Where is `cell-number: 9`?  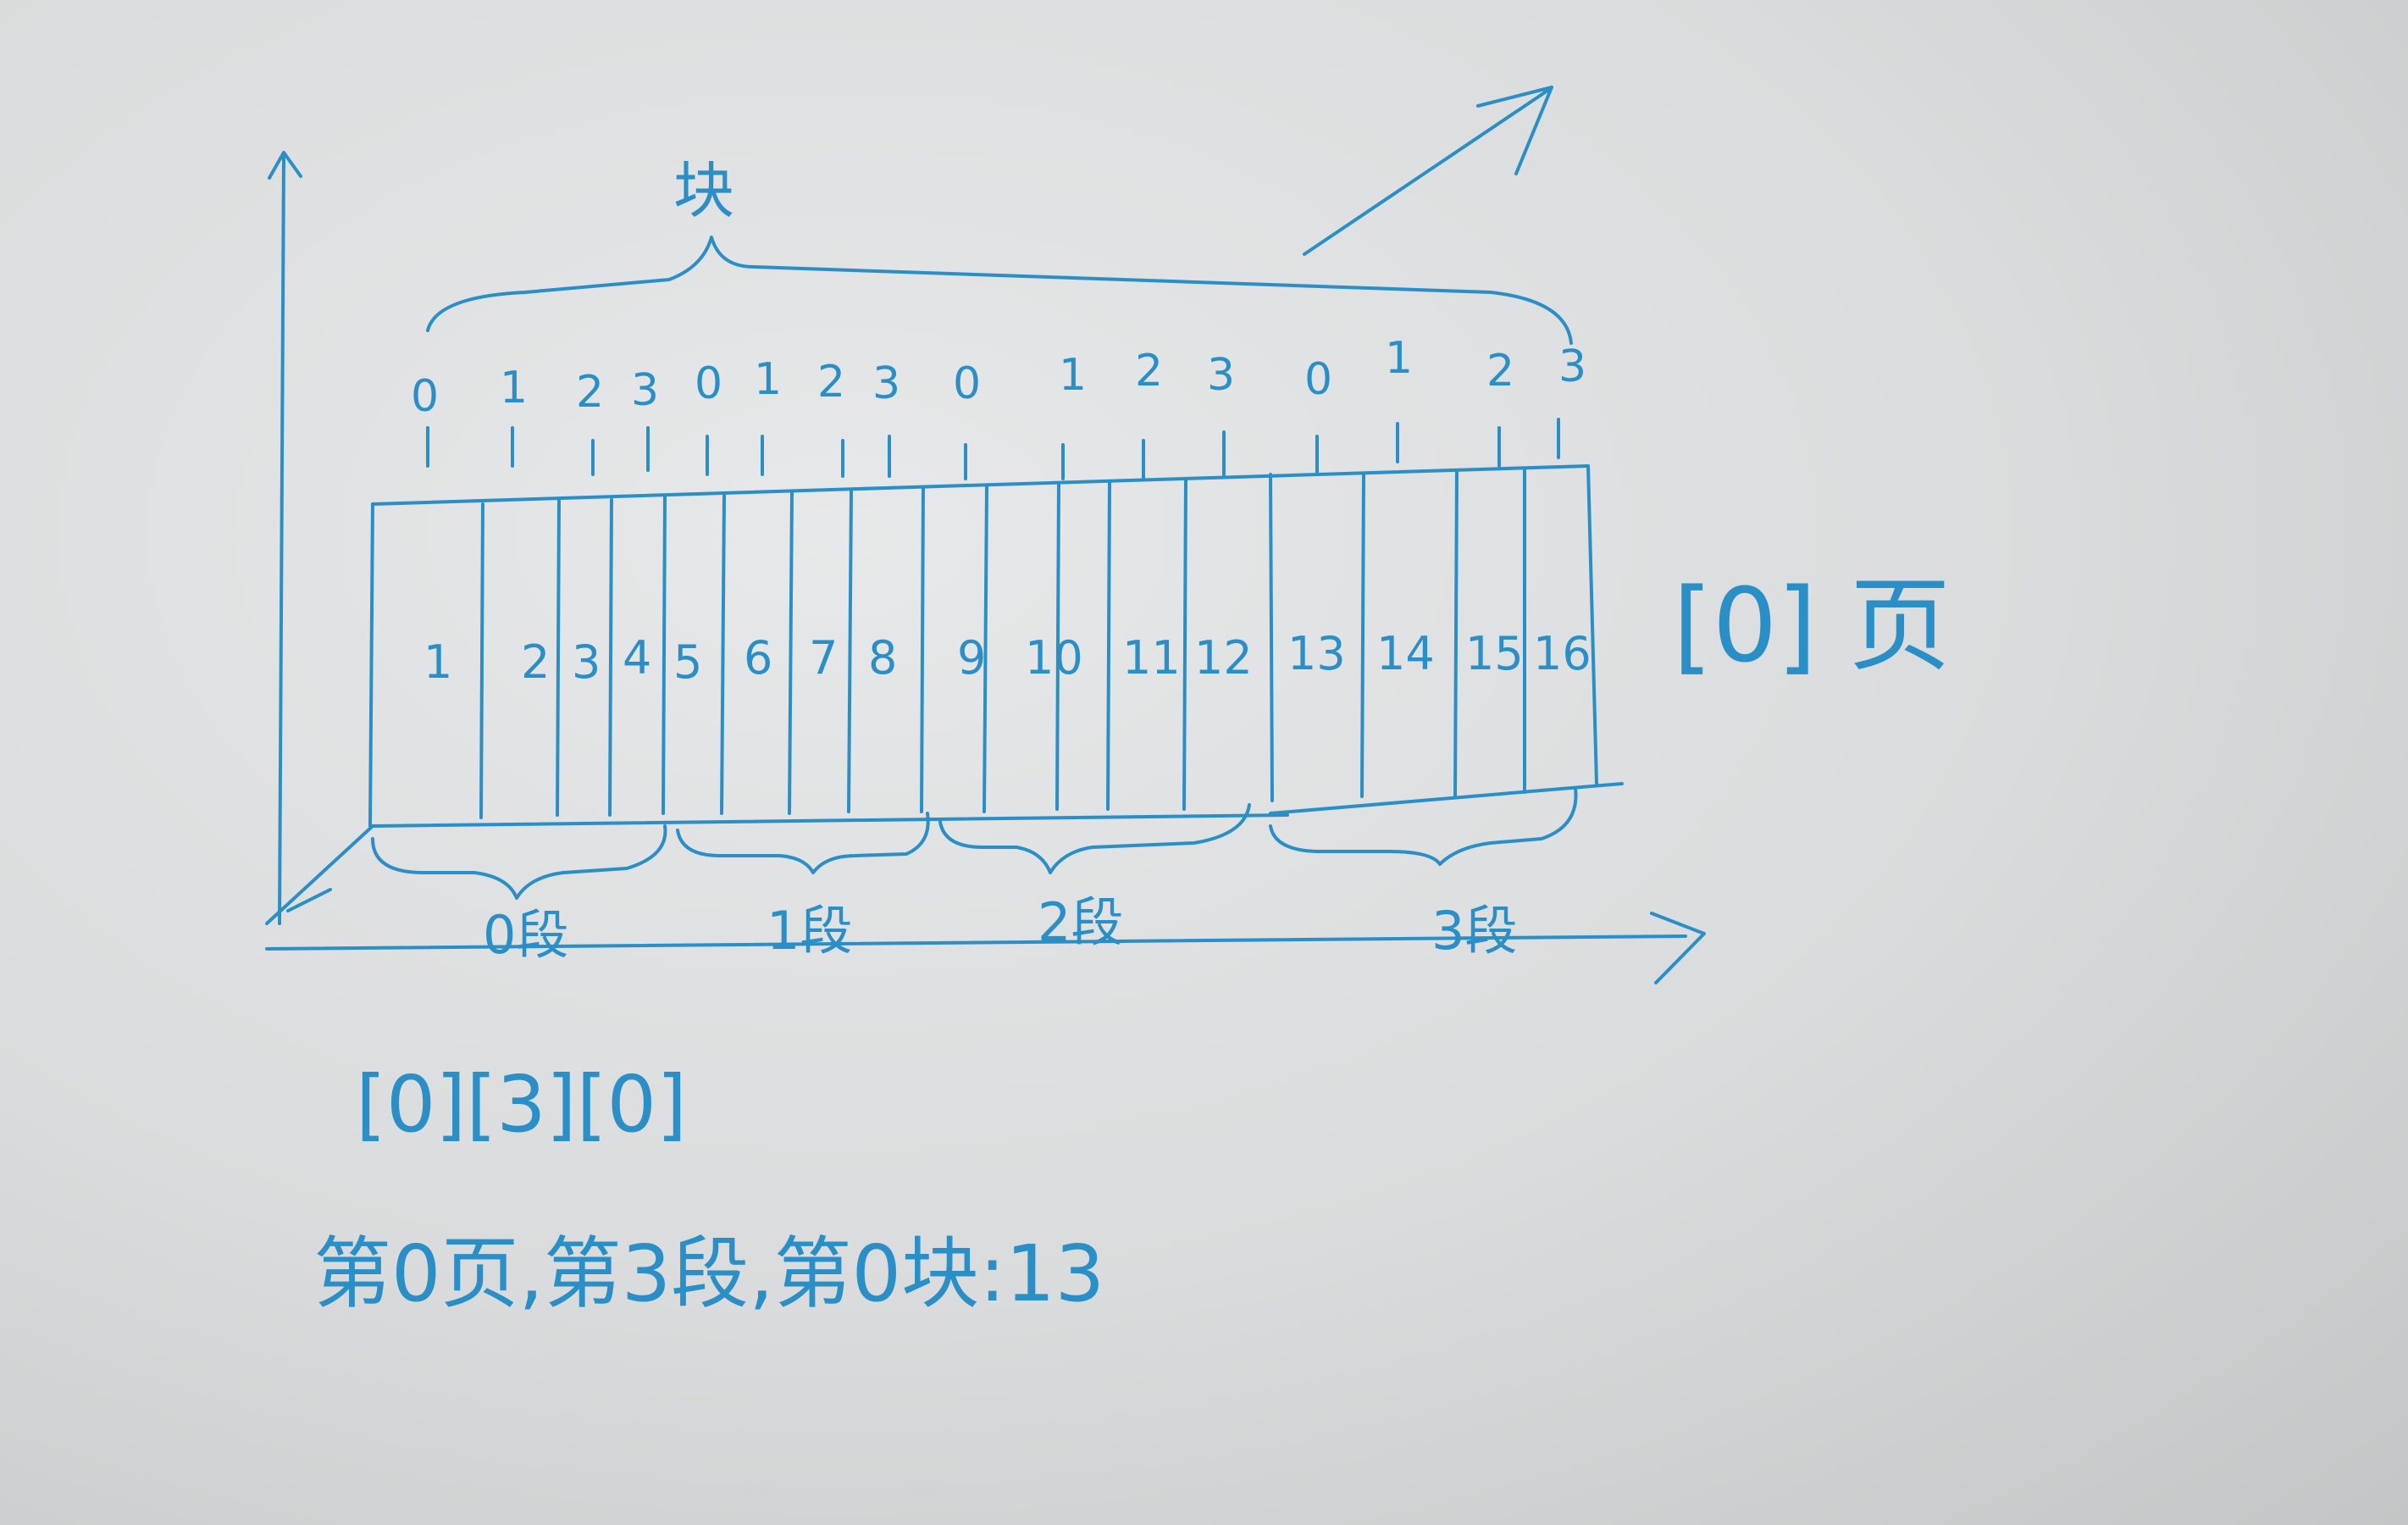
cell-number: 9 is located at coordinates (972, 658).